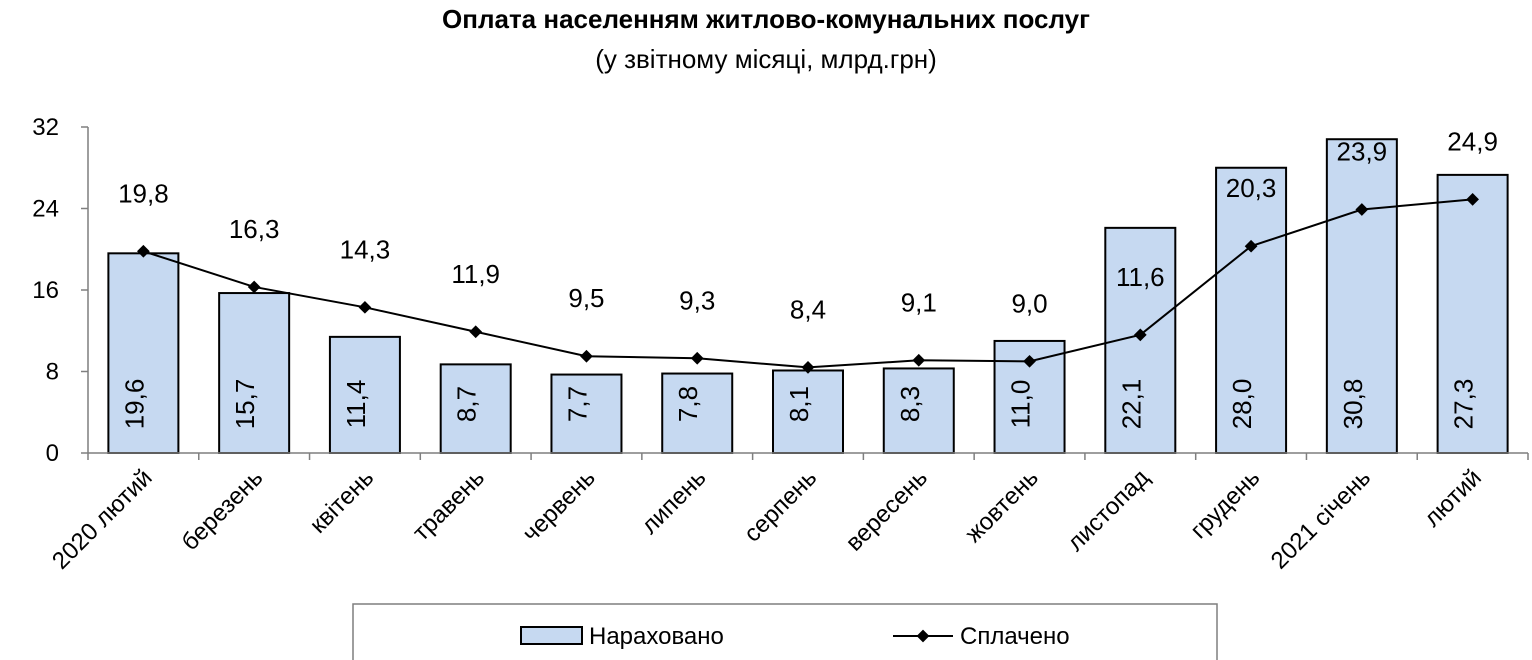 The height and width of the screenshot is (660, 1532). Describe the element at coordinates (1108, 510) in the screenshot. I see `x-tick-label: листопад` at that location.